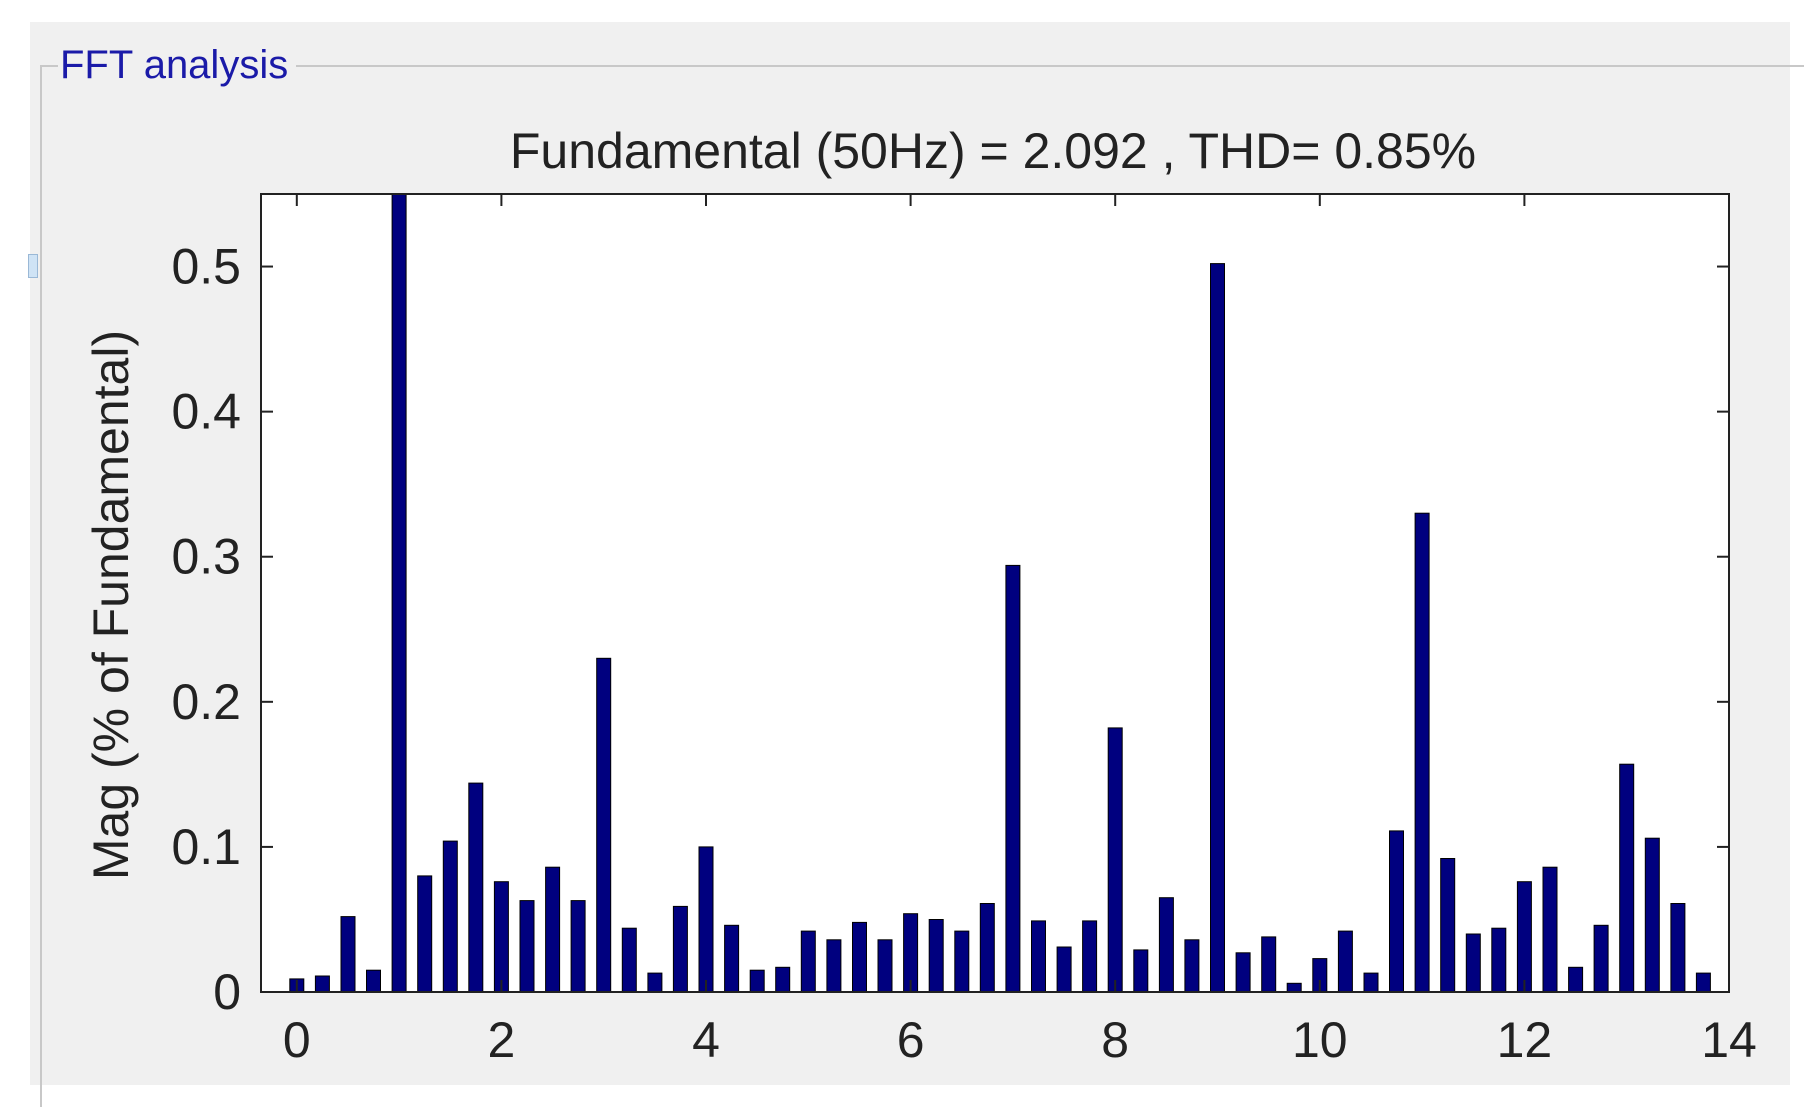  What do you see at coordinates (111, 605) in the screenshot?
I see `y-axis-label: Mag (% of Fundamental)` at bounding box center [111, 605].